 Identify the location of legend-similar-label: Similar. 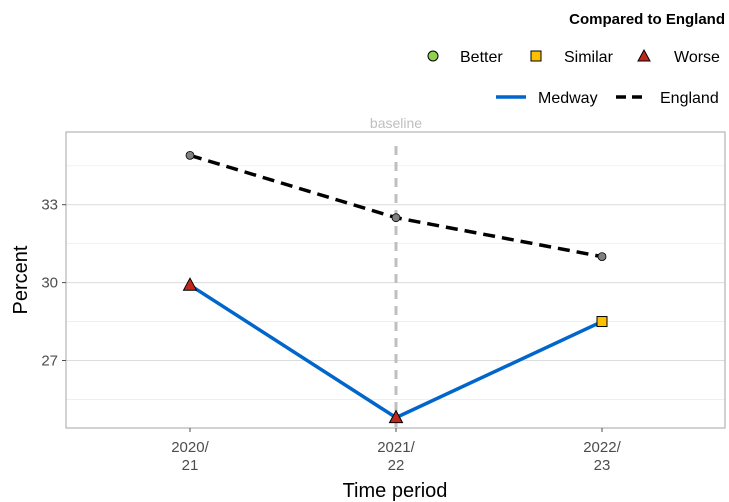
(589, 57).